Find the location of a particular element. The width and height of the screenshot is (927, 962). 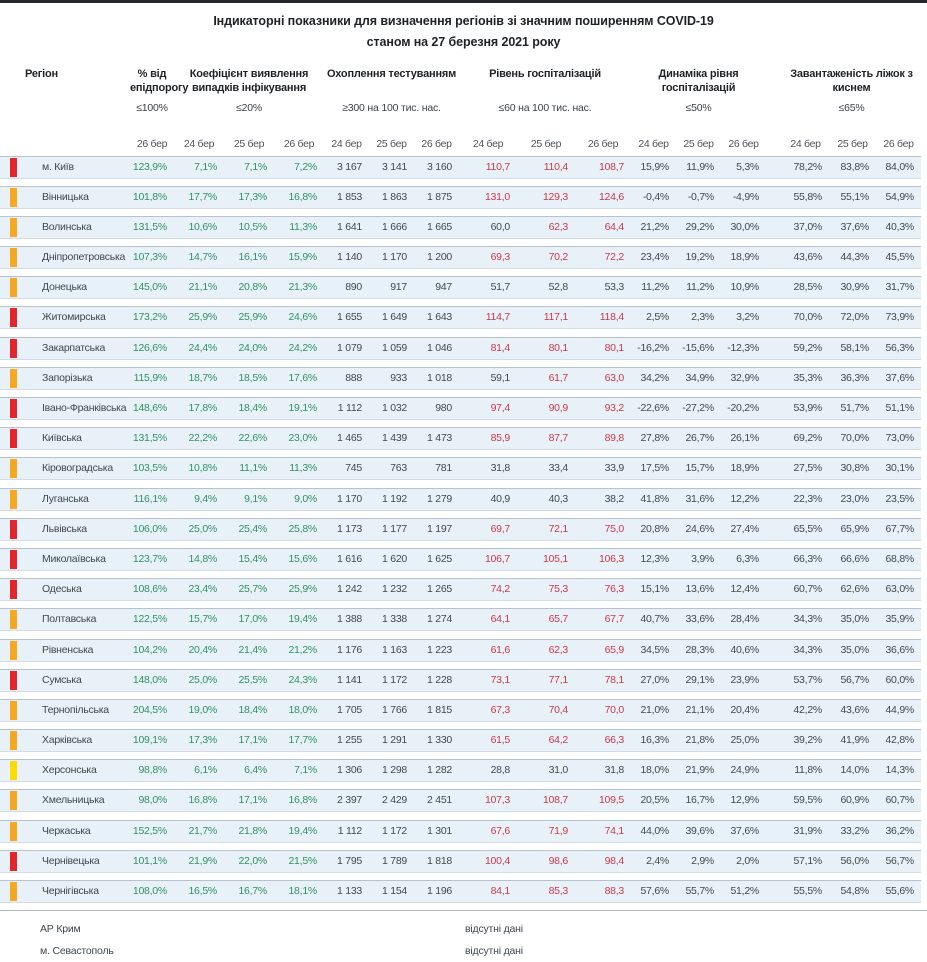

value-cell: 85,3 is located at coordinates (558, 891).